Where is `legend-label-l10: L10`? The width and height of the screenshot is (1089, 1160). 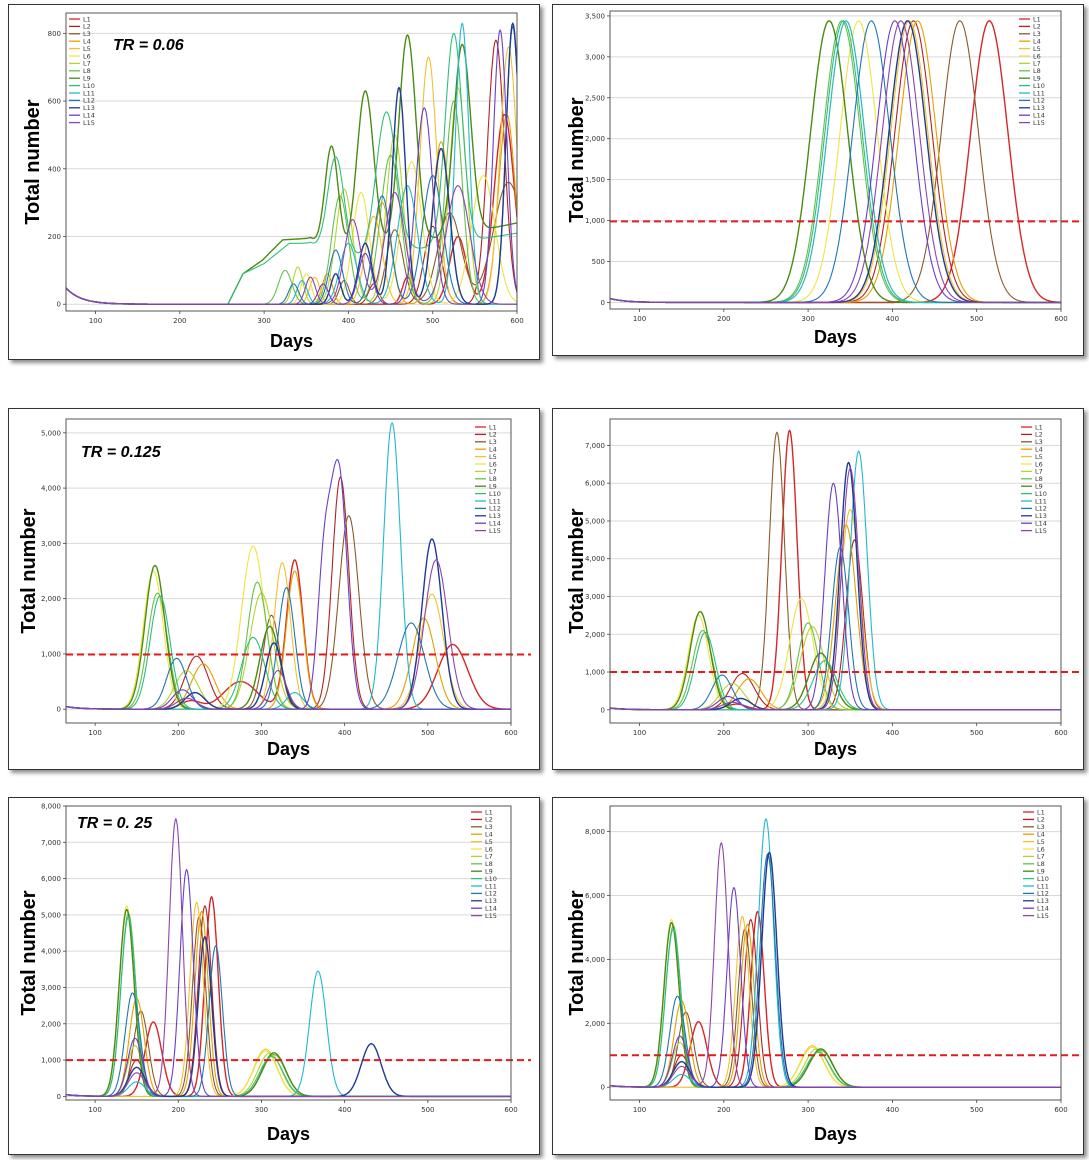
legend-label-l10: L10 is located at coordinates (491, 879).